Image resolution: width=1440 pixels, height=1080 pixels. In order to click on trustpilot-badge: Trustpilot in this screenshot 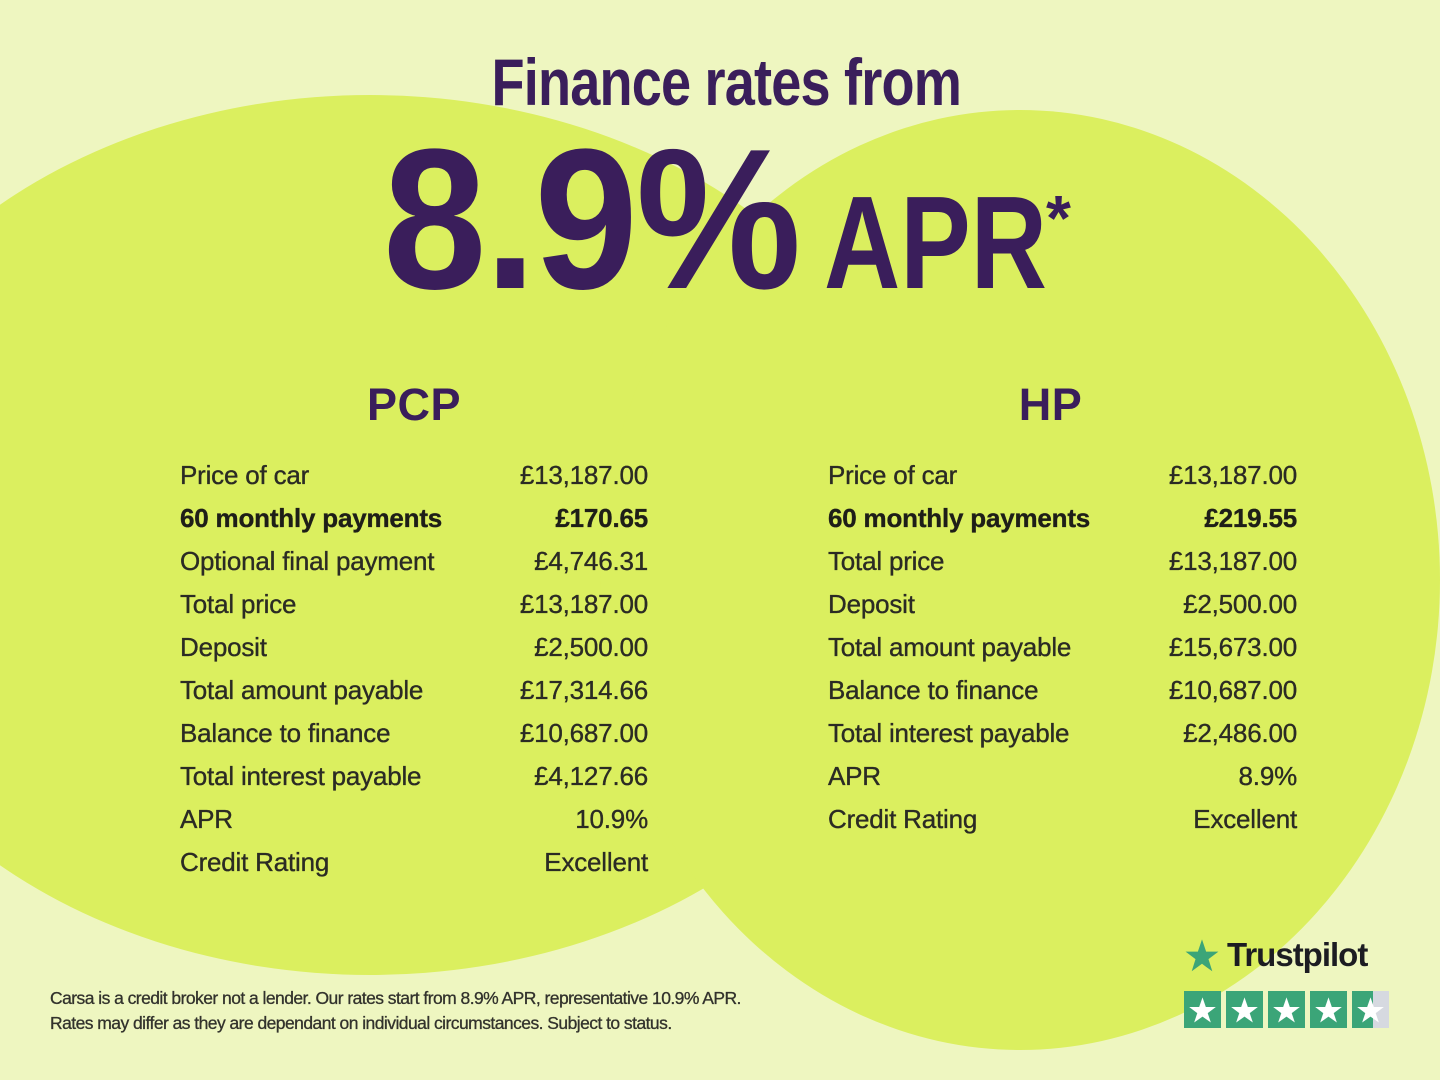, I will do `click(1286, 982)`.